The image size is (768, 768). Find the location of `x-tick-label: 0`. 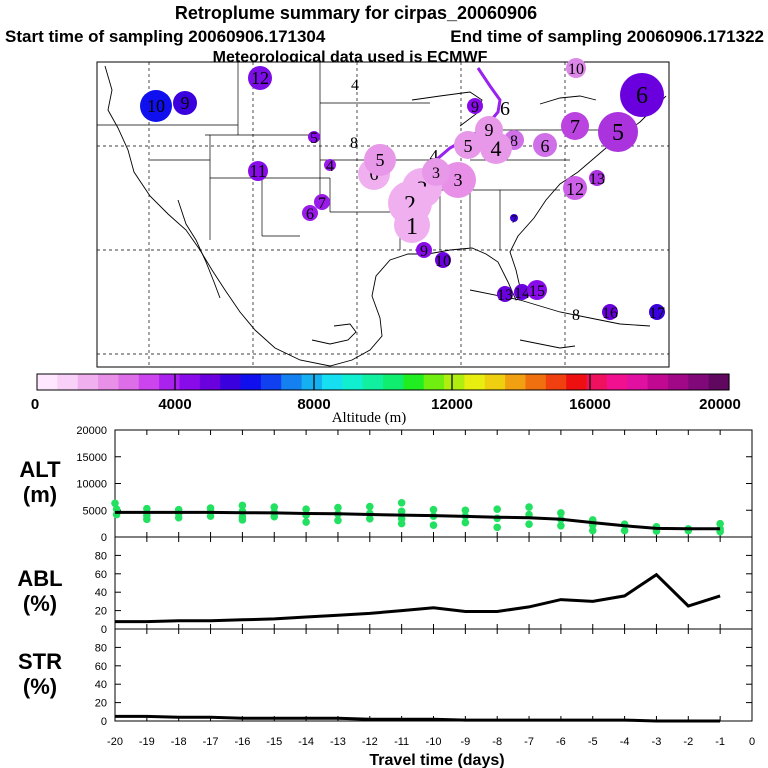

x-tick-label: 0 is located at coordinates (752, 742).